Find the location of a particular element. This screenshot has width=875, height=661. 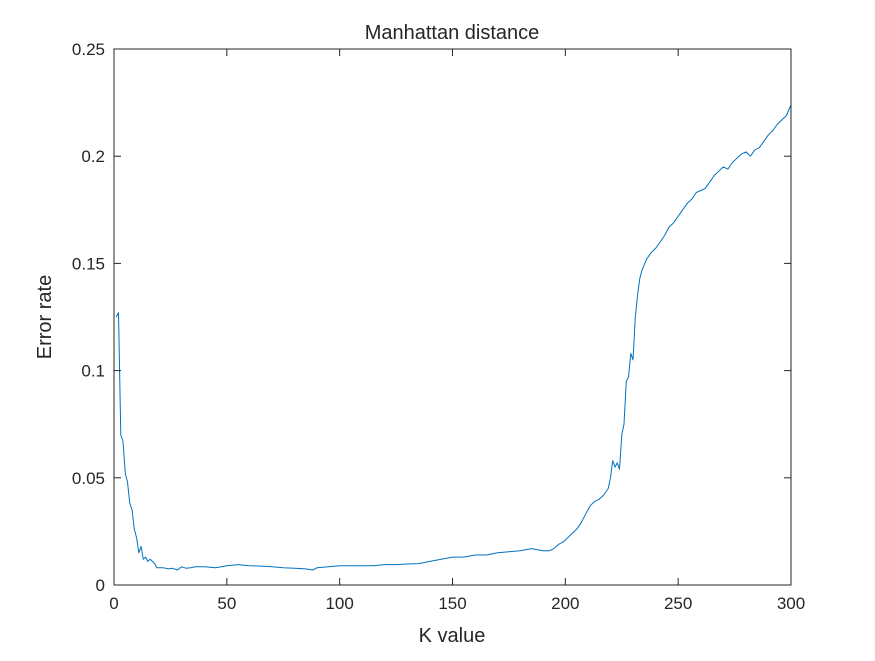

chart-title: Manhattan distance is located at coordinates (452, 33).